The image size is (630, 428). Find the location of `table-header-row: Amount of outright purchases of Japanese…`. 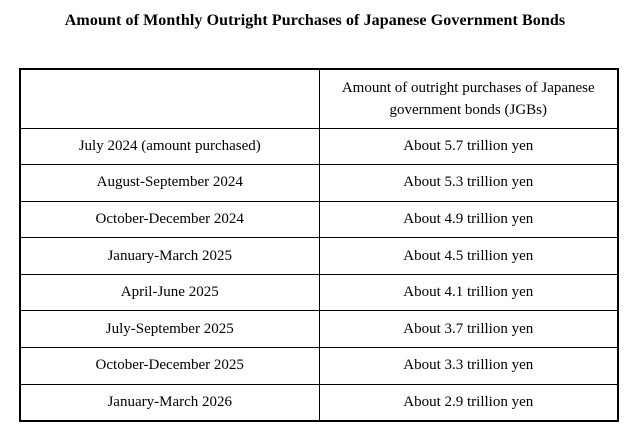

table-header-row: Amount of outright purchases of Japanese… is located at coordinates (319, 98).